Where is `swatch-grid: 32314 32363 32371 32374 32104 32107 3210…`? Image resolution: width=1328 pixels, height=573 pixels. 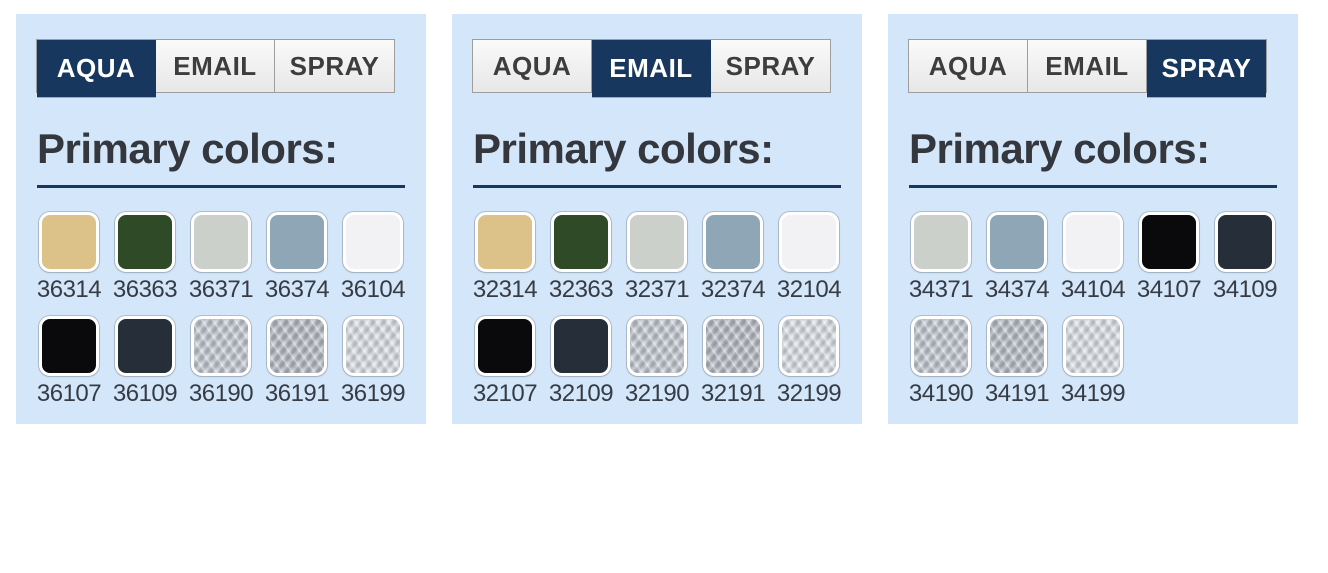
swatch-grid: 32314 32363 32371 32374 32104 32107 3210… is located at coordinates (657, 310).